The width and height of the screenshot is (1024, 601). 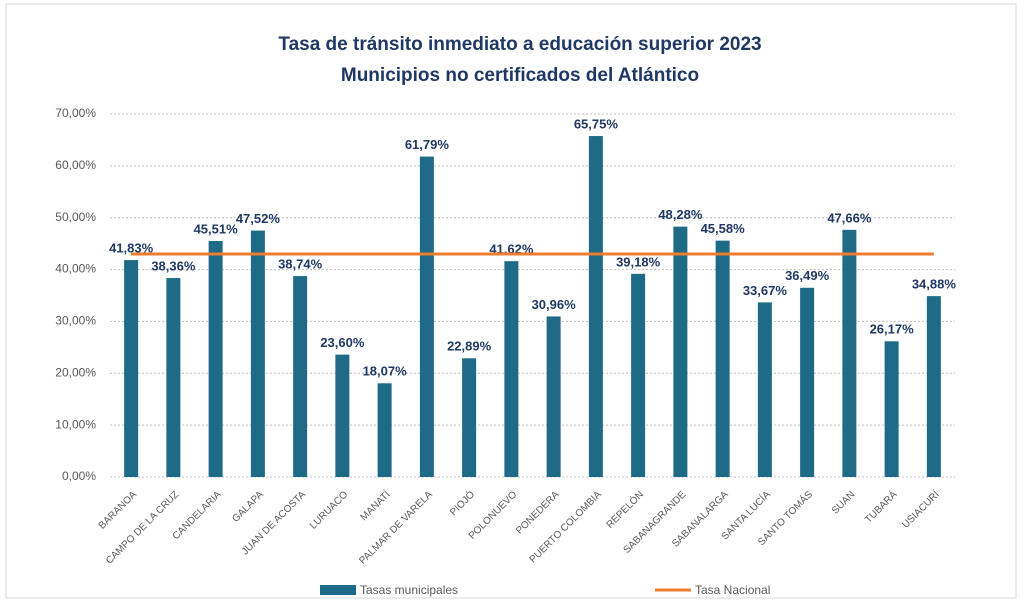 I want to click on y-tick-label: 70,00%, so click(x=75, y=113).